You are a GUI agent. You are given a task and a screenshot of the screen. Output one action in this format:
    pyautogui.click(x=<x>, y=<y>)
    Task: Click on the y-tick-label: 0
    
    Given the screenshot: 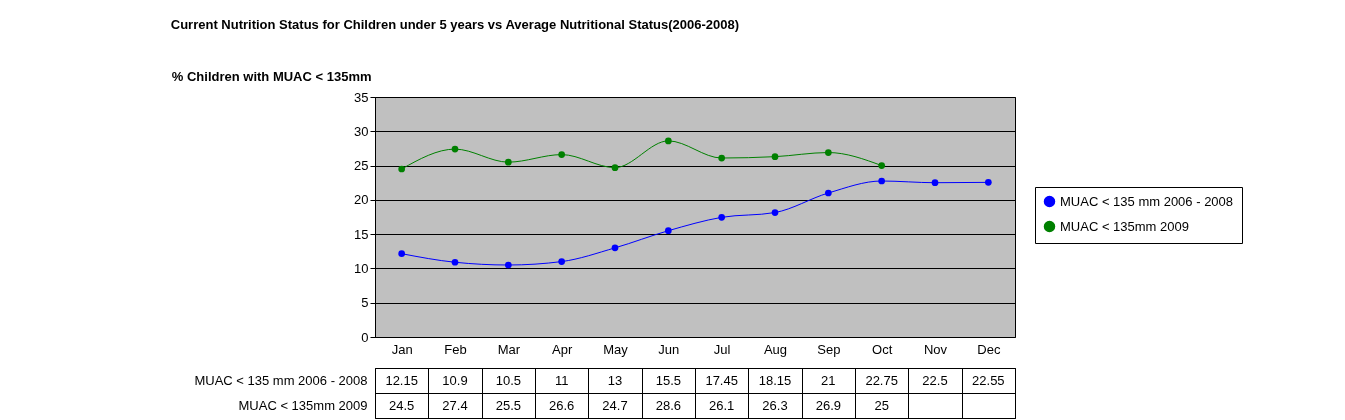 What is the action you would take?
    pyautogui.click(x=365, y=337)
    